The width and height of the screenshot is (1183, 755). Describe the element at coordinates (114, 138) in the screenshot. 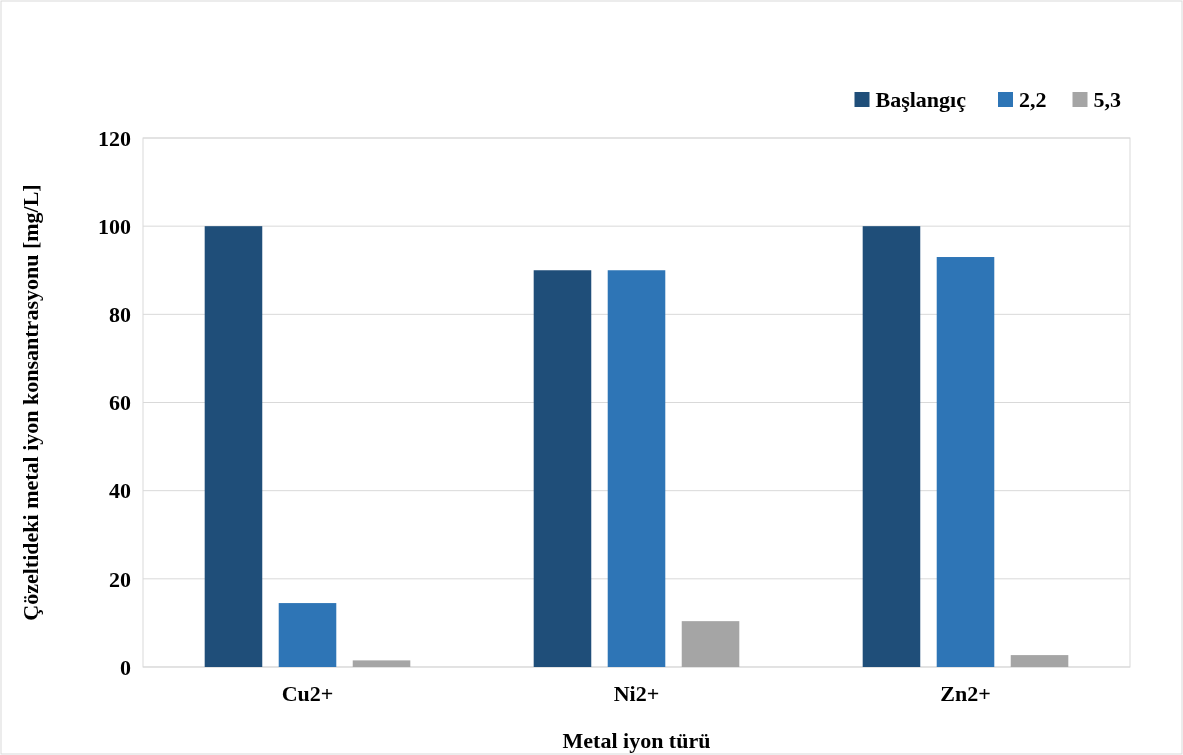

I see `y-tick-label: 120` at that location.